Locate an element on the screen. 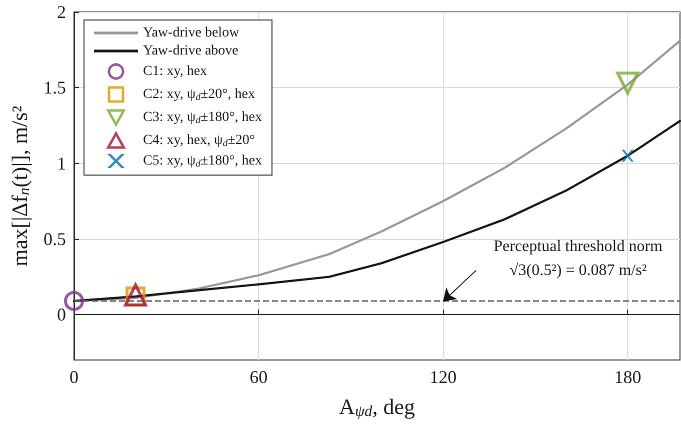 The height and width of the screenshot is (424, 681). x-tick-label: 60 is located at coordinates (259, 377).